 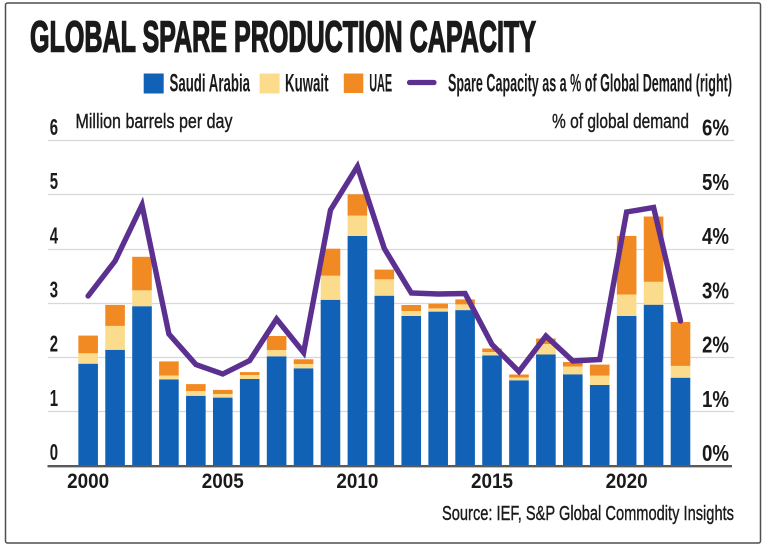 I want to click on svg-text: 2015, so click(x=492, y=481).